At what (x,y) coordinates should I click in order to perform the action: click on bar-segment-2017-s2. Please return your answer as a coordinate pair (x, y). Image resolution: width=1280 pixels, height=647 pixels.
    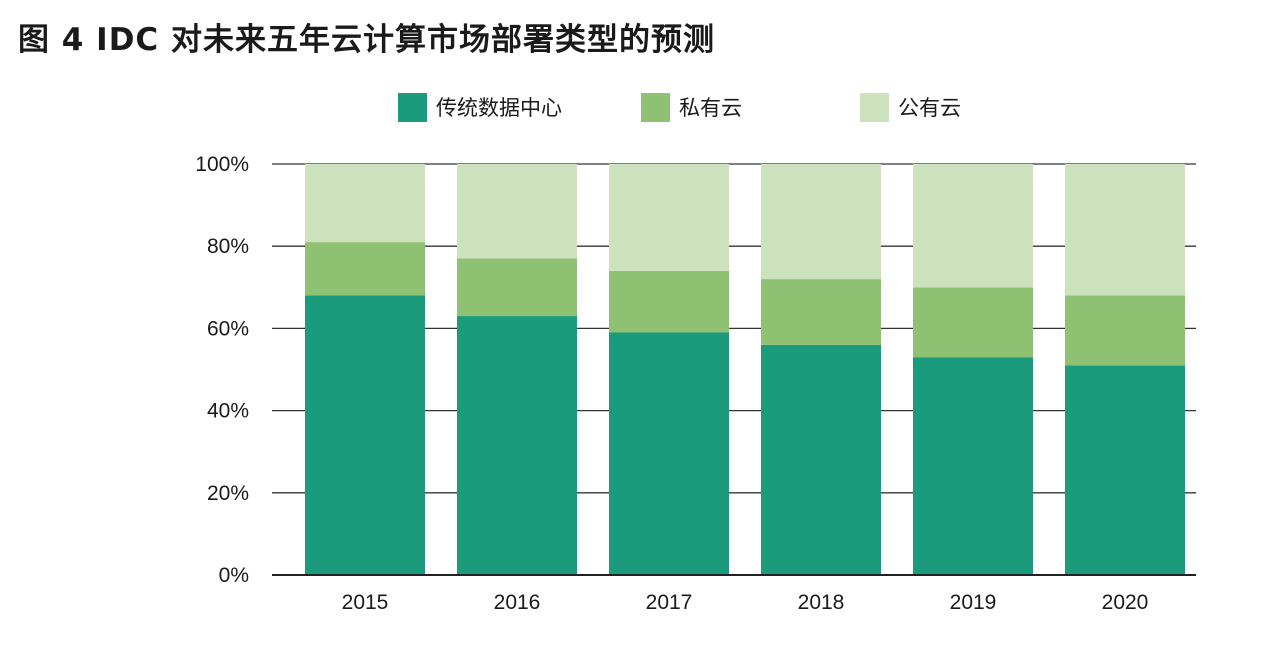
    Looking at the image, I should click on (669, 217).